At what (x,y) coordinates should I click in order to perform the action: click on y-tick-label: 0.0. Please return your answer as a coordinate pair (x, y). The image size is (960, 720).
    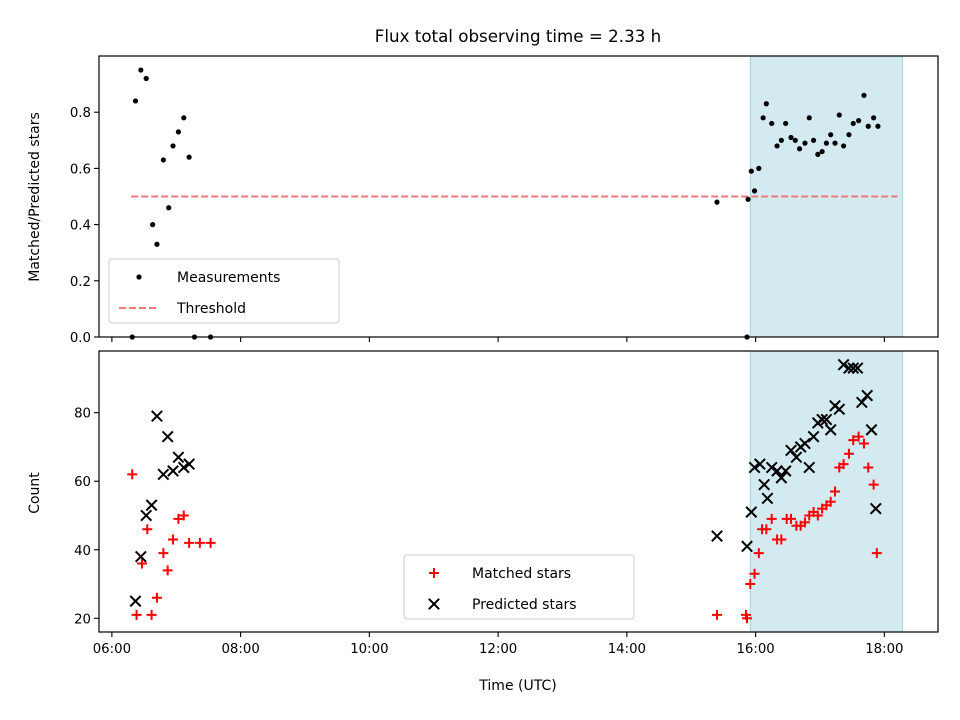
    Looking at the image, I should click on (80, 338).